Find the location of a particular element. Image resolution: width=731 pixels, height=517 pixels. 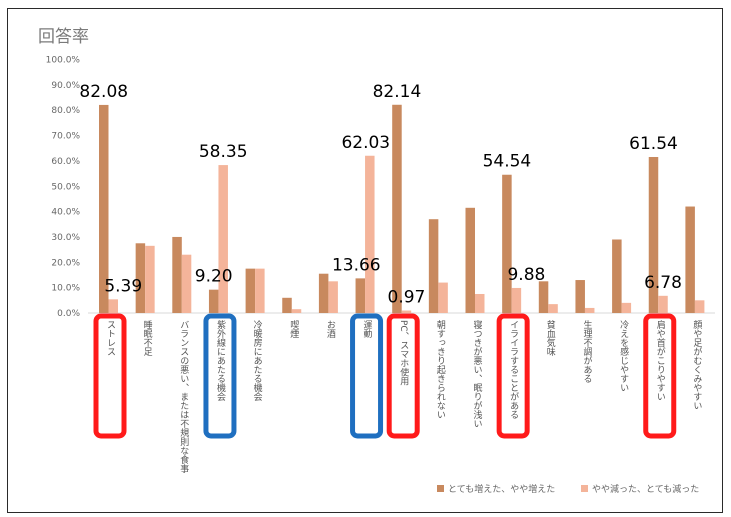

y-tick-label: 0.0% is located at coordinates (68, 314).